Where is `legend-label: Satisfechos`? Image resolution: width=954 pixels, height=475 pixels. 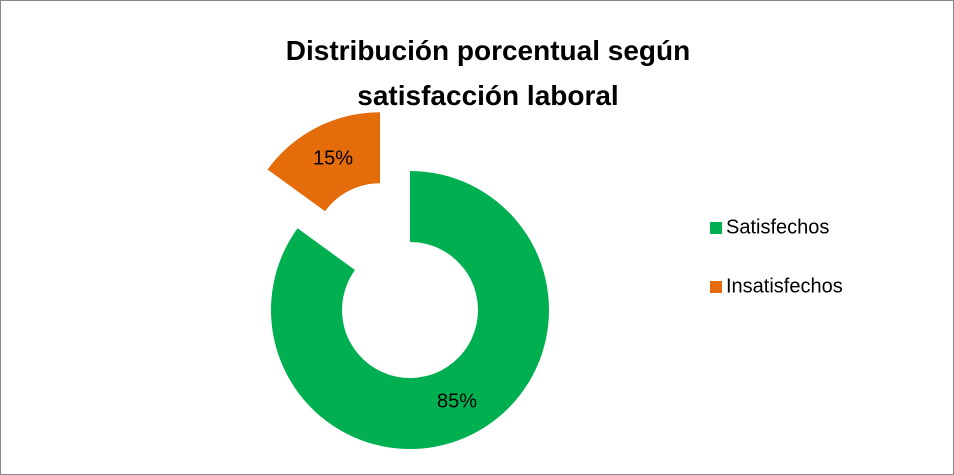 legend-label: Satisfechos is located at coordinates (777, 227).